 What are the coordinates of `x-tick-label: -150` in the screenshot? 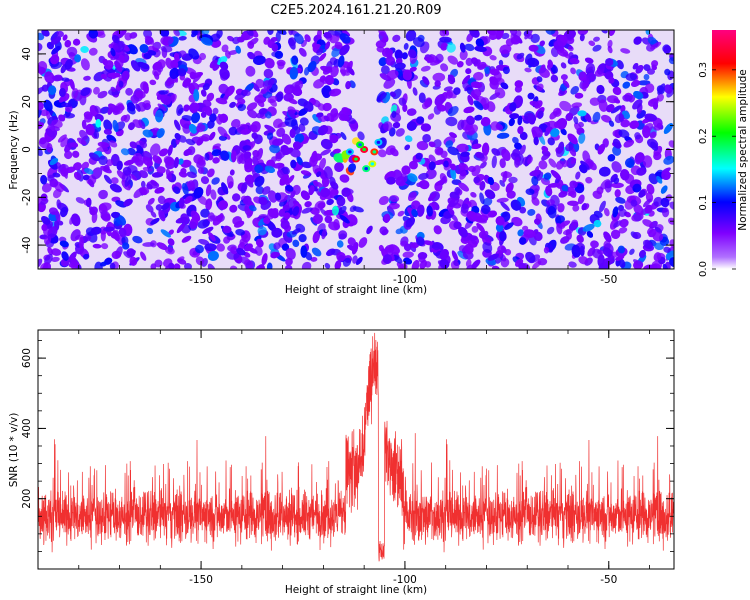 It's located at (201, 580).